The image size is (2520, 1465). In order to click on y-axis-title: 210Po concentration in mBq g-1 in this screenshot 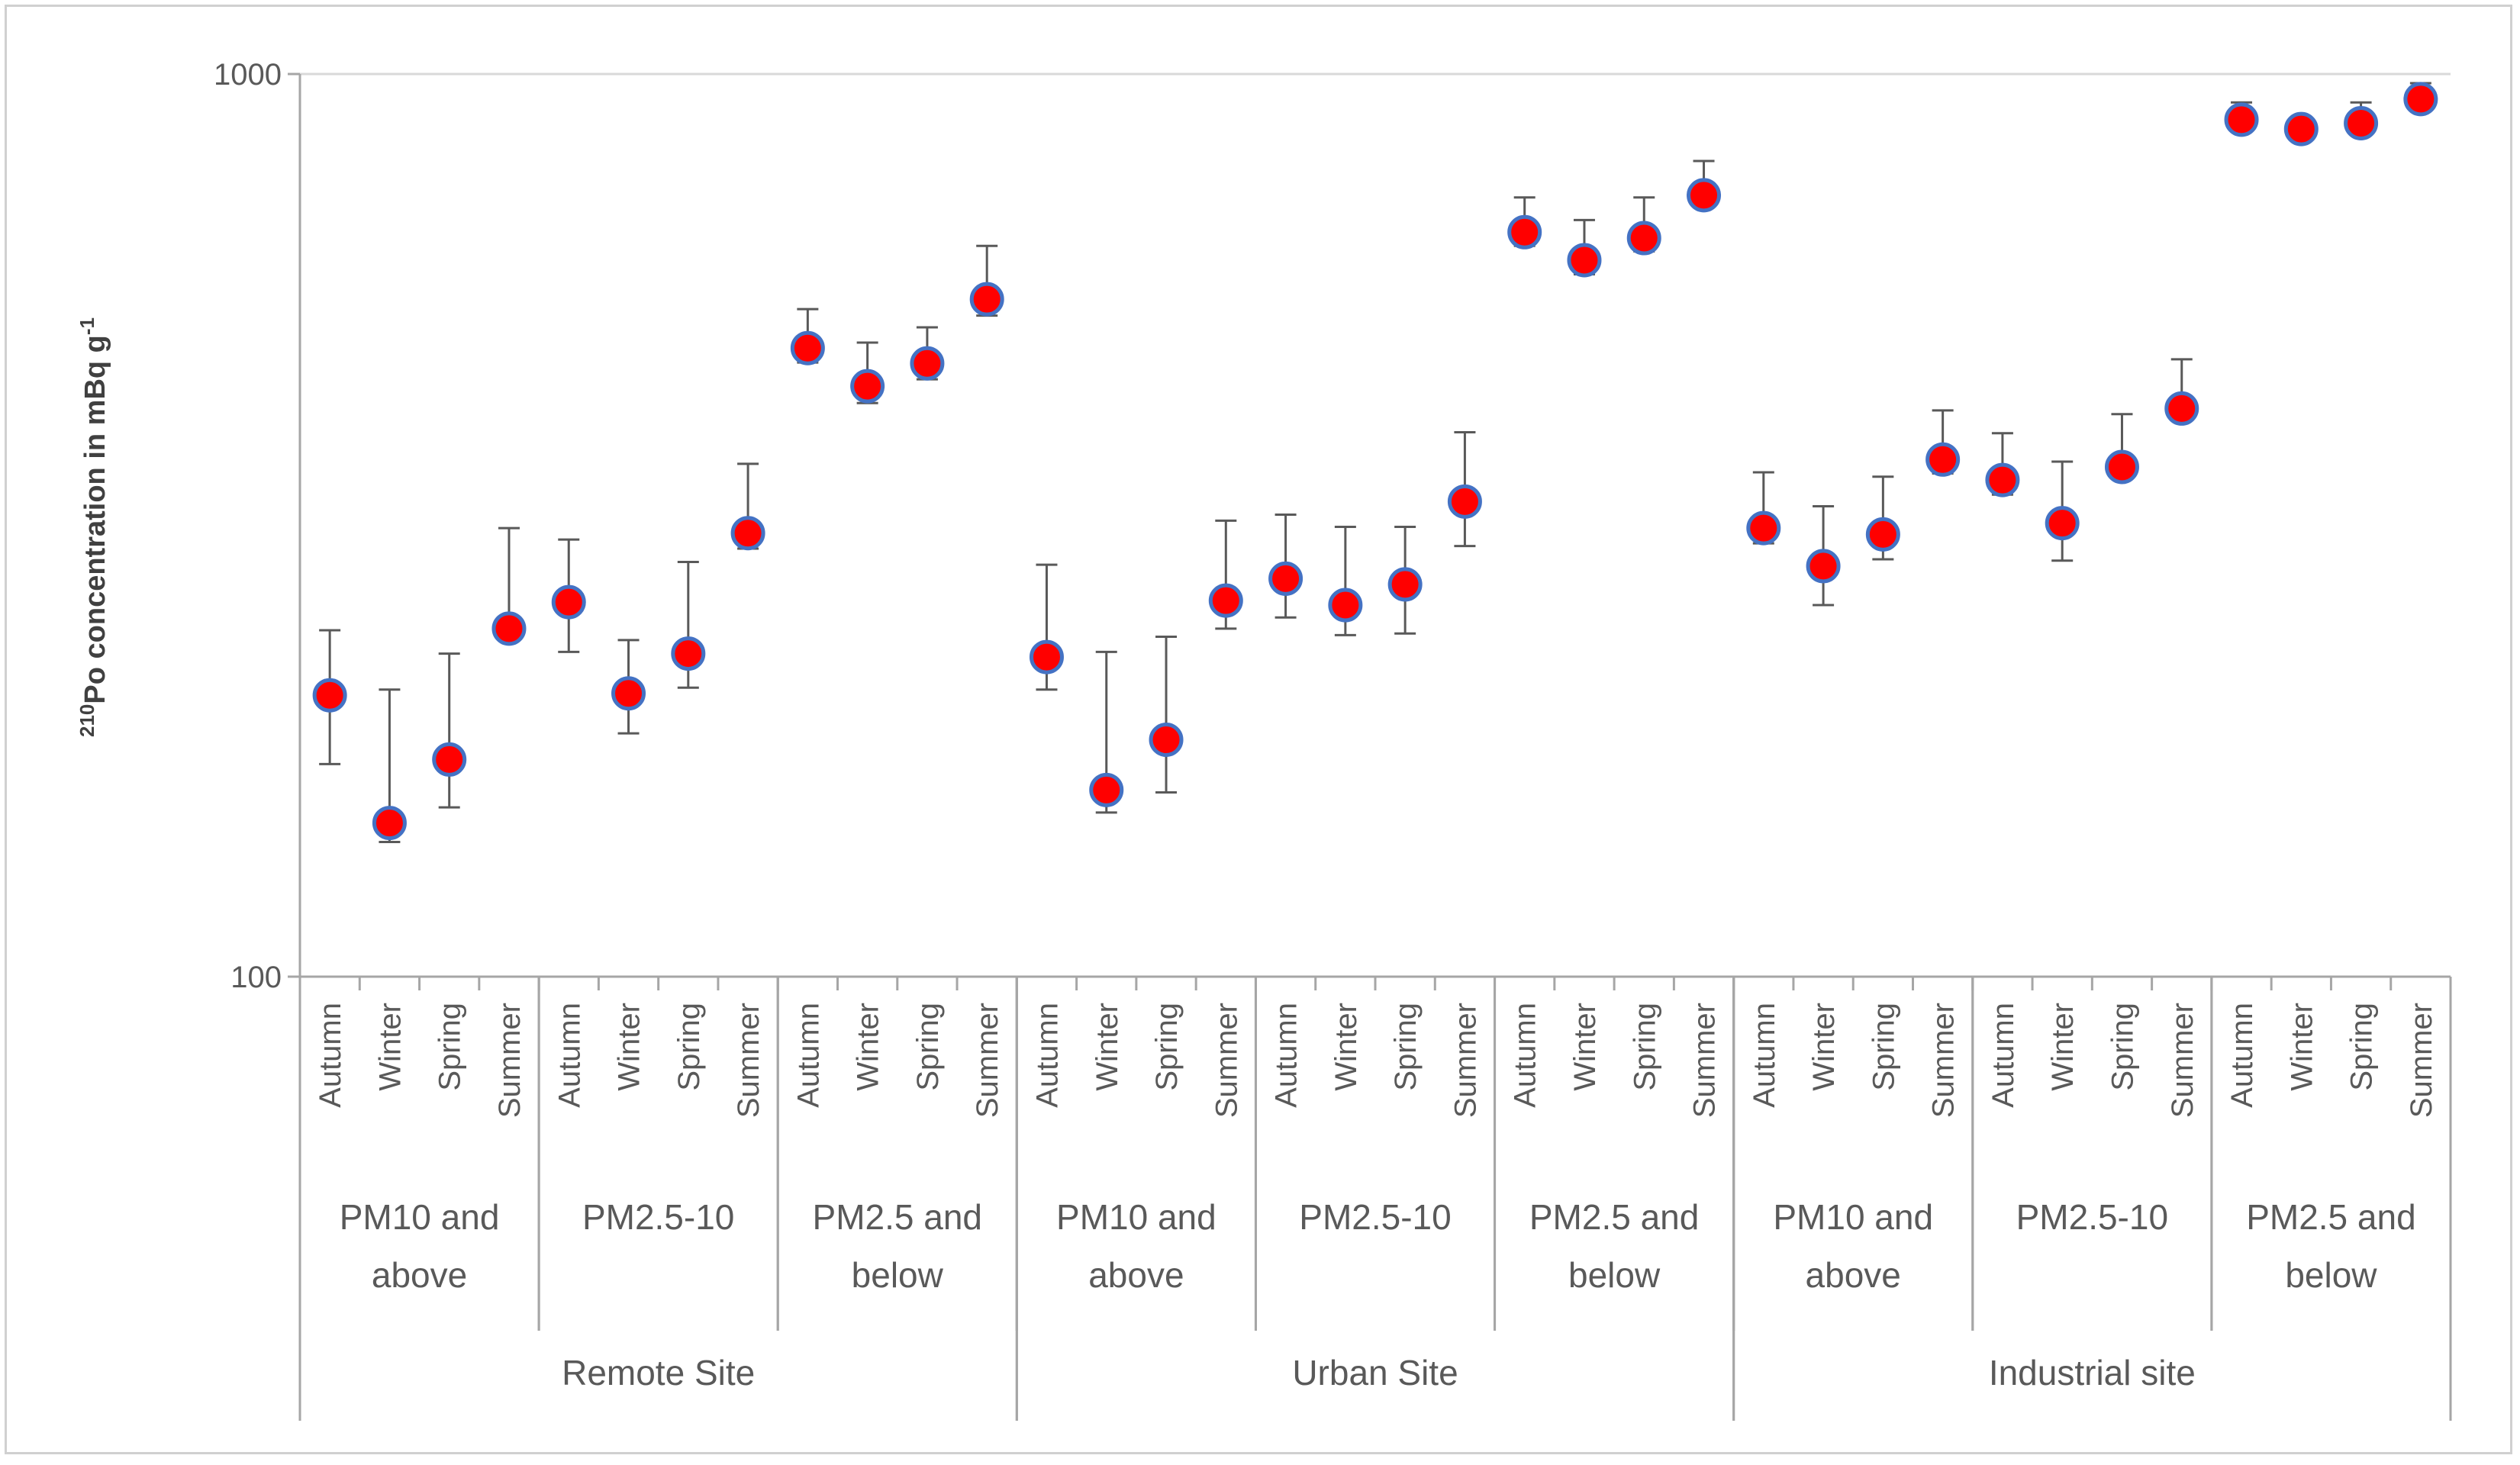, I will do `click(93, 527)`.